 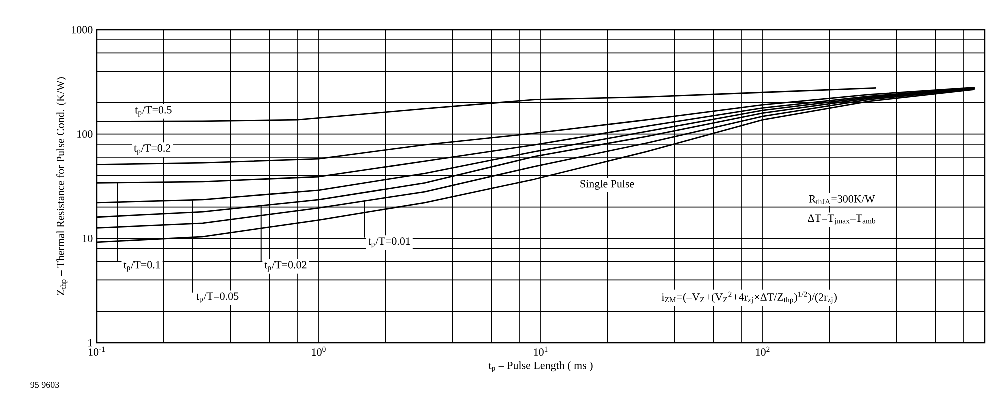 What do you see at coordinates (389, 243) in the screenshot?
I see `text: t$_{p}$/T=0.01` at bounding box center [389, 243].